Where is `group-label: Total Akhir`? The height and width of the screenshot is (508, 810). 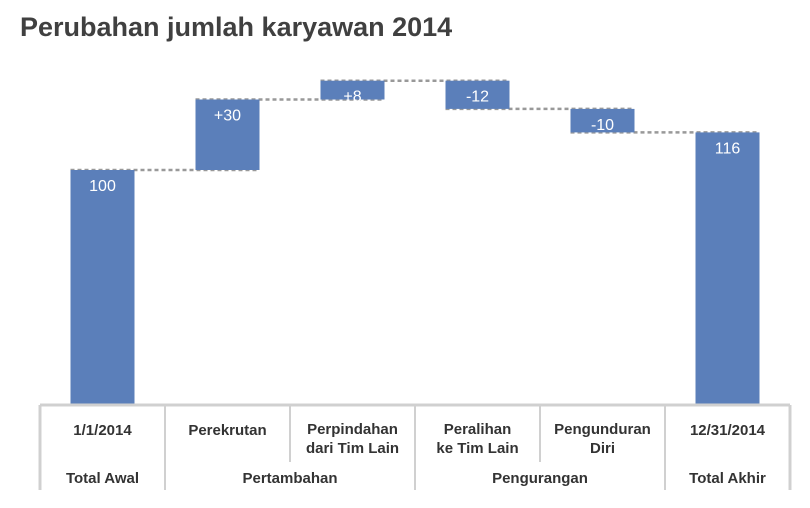
group-label: Total Akhir is located at coordinates (727, 478).